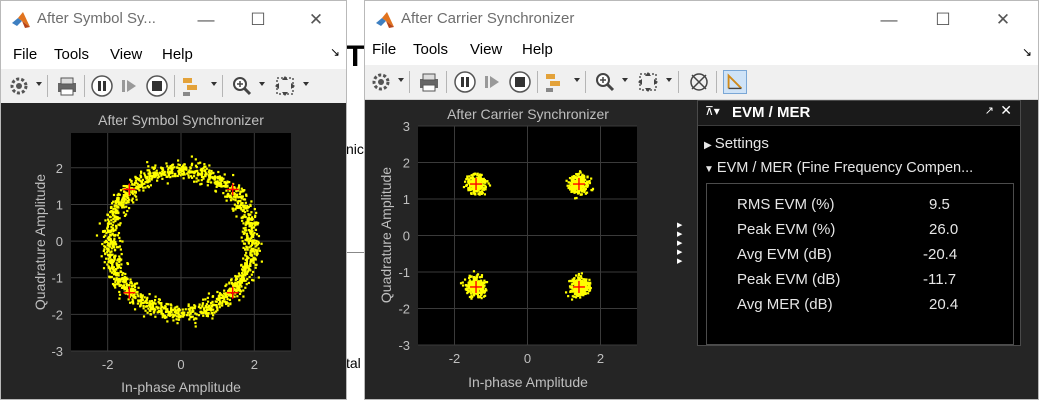  What do you see at coordinates (488, 18) in the screenshot?
I see `window-title: After Carrier Synchronizer` at bounding box center [488, 18].